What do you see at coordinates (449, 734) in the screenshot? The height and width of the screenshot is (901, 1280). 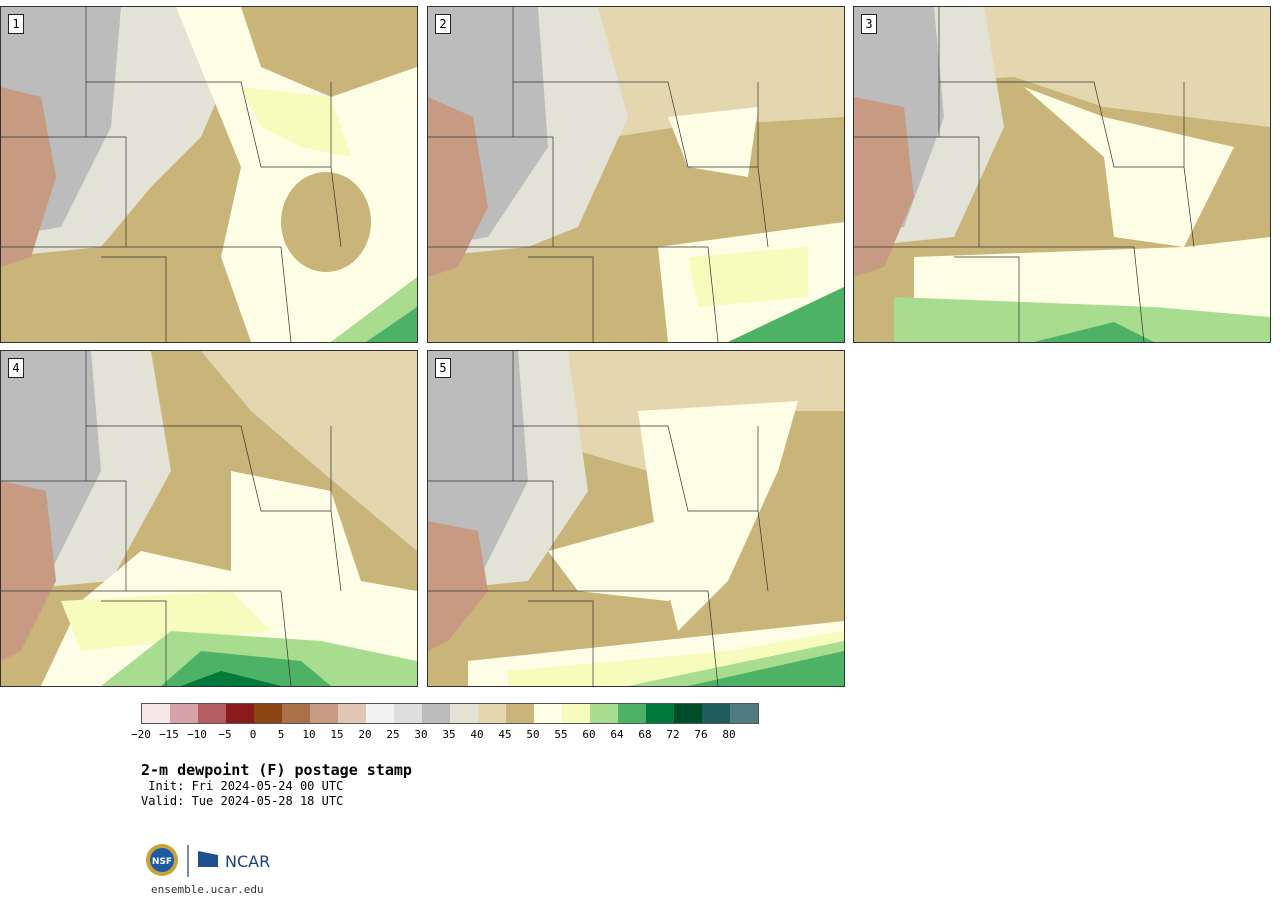 I see `colorbar-tick-label: 35` at bounding box center [449, 734].